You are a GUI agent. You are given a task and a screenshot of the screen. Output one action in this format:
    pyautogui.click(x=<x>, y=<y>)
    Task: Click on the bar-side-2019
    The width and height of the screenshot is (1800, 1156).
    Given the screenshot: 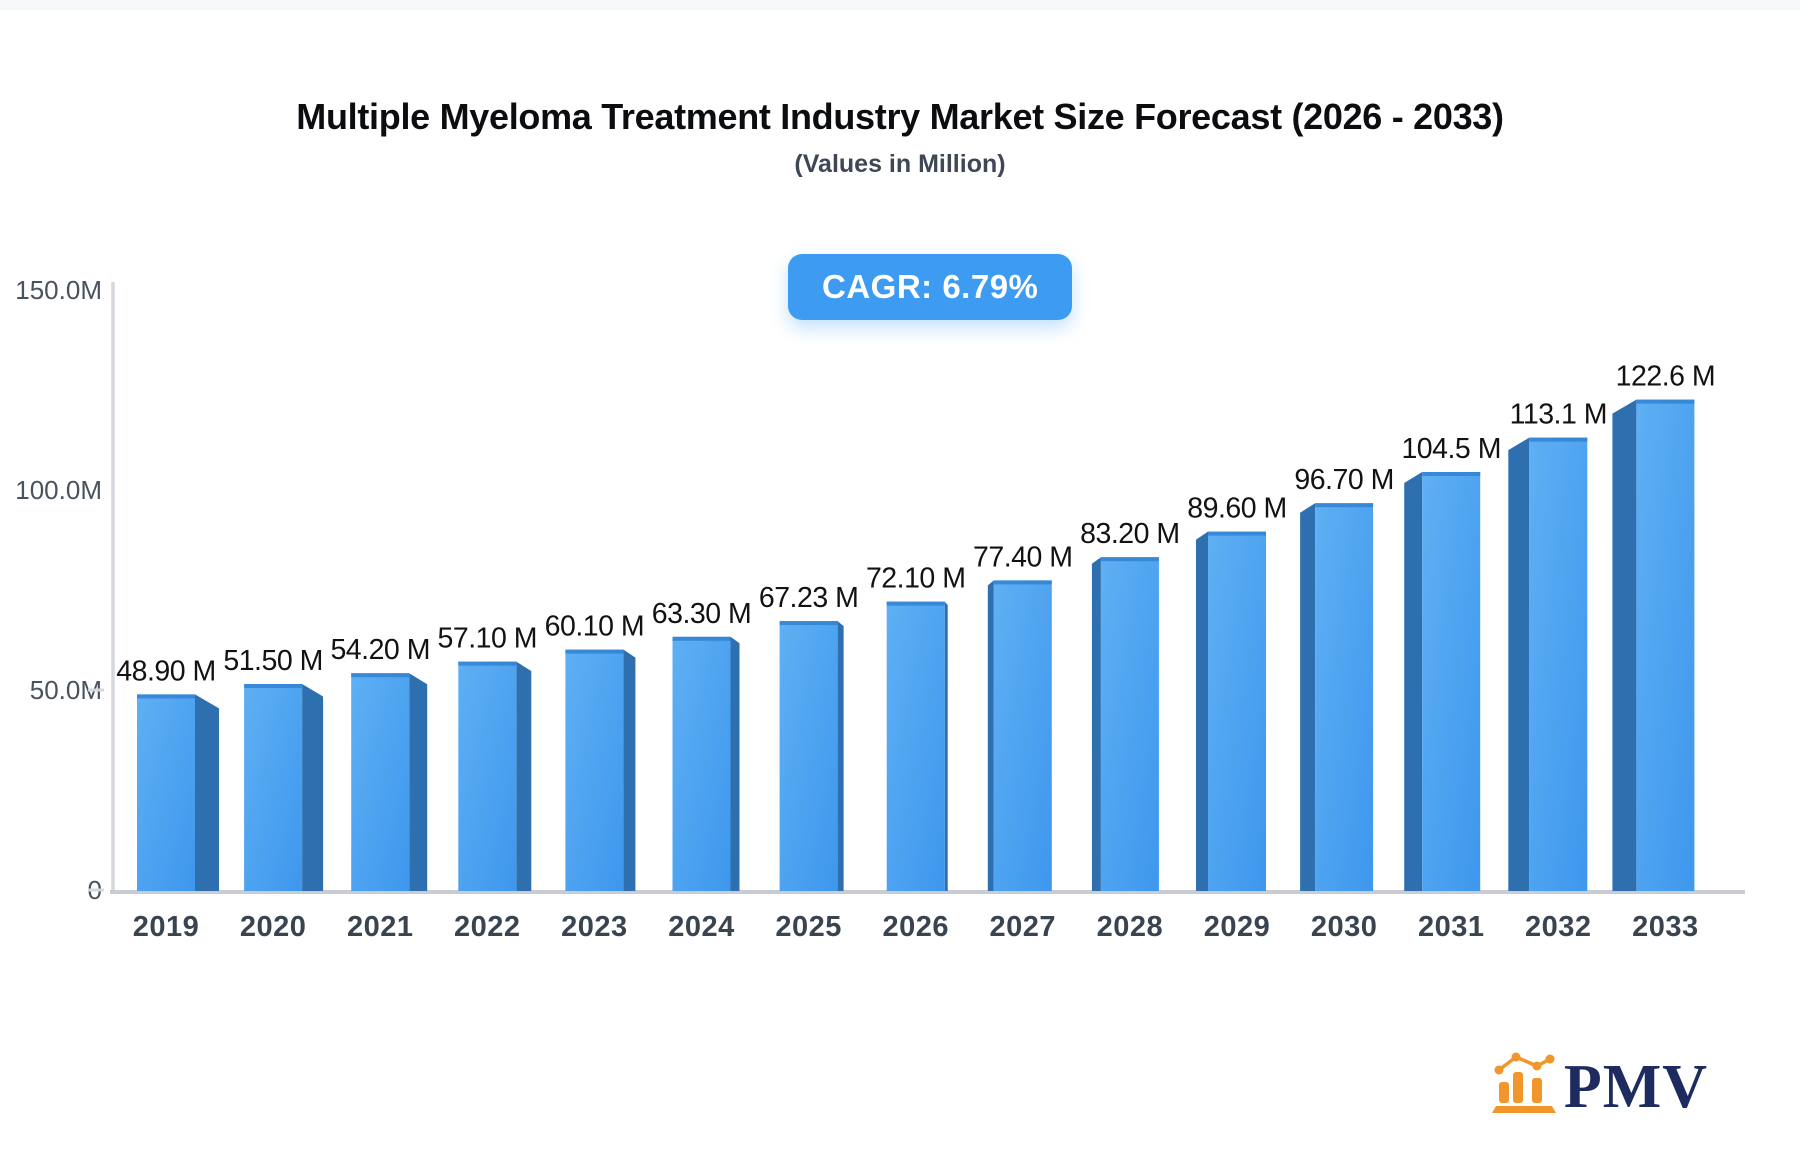 What is the action you would take?
    pyautogui.click(x=207, y=792)
    